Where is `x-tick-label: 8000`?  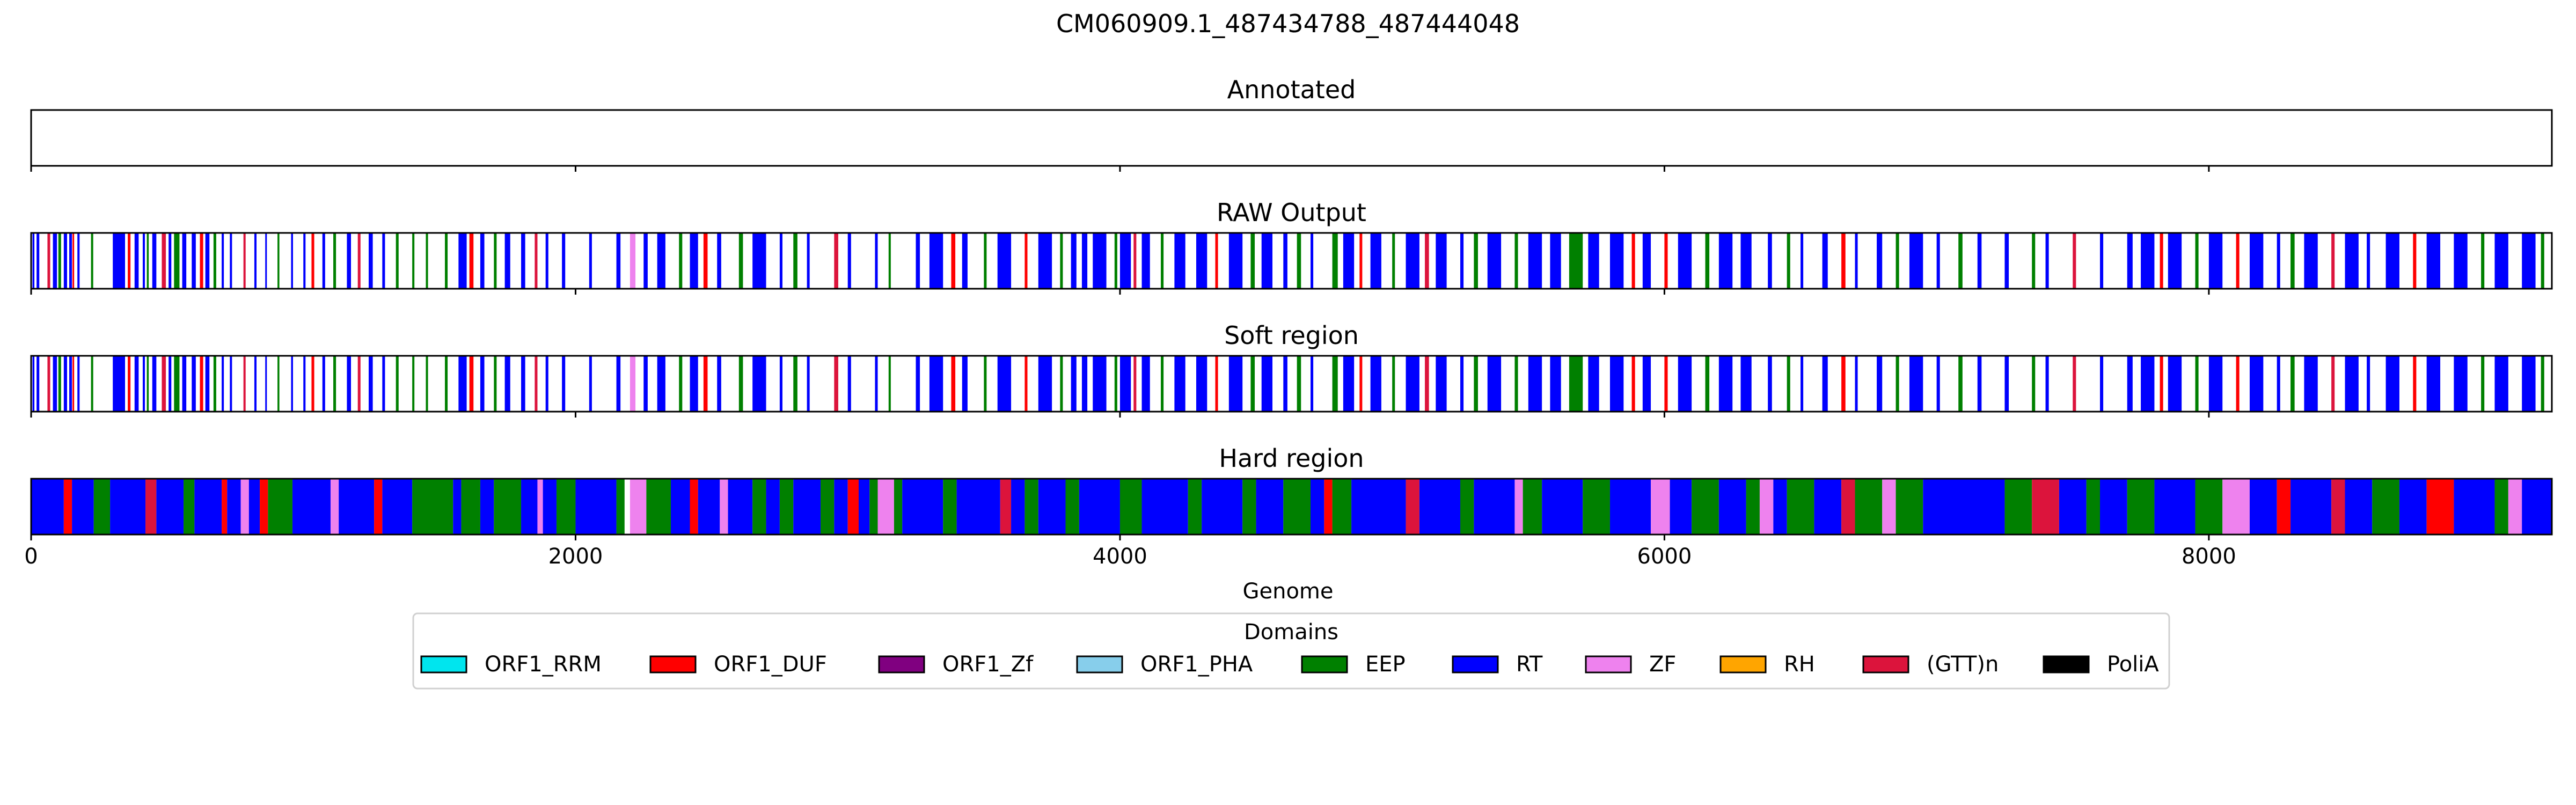
x-tick-label: 8000 is located at coordinates (2209, 556).